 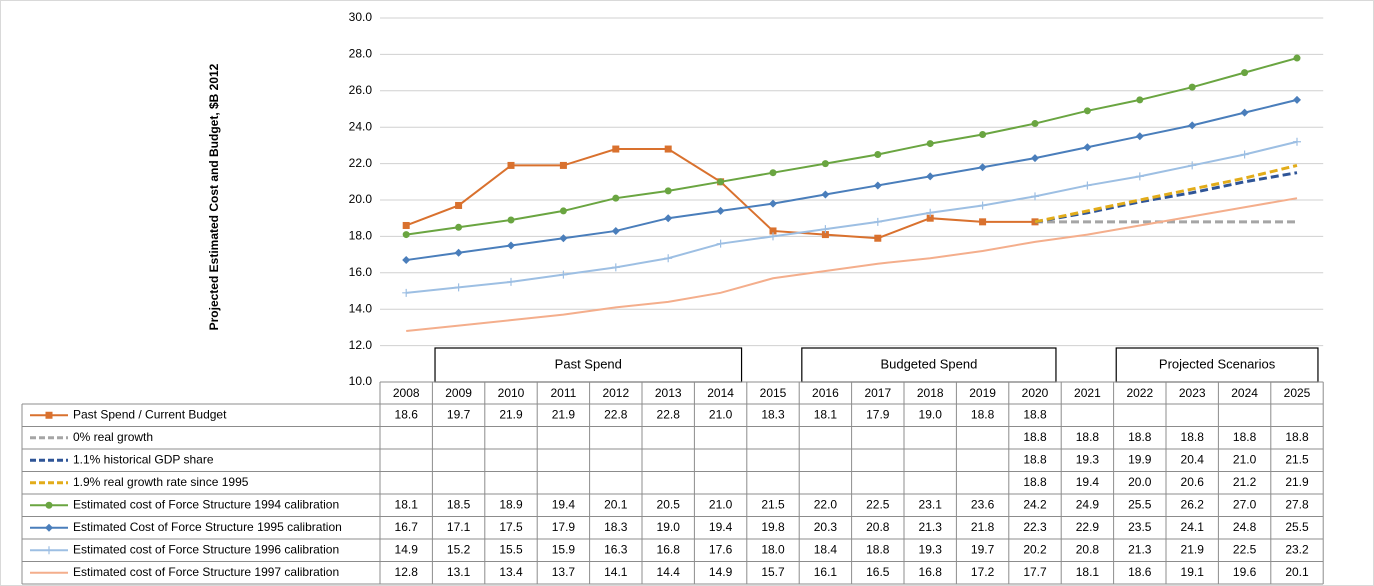 What do you see at coordinates (1193, 572) in the screenshot?
I see `table-value: 19.1` at bounding box center [1193, 572].